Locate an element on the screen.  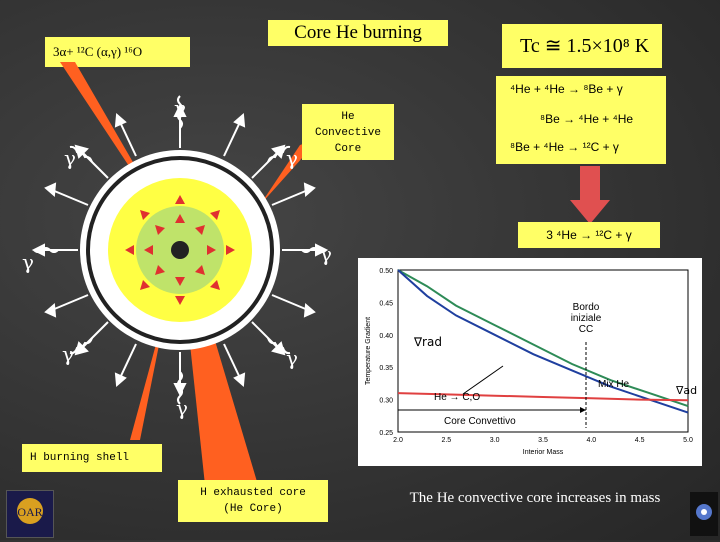
x-tick-label: 3.0 is located at coordinates (495, 440).